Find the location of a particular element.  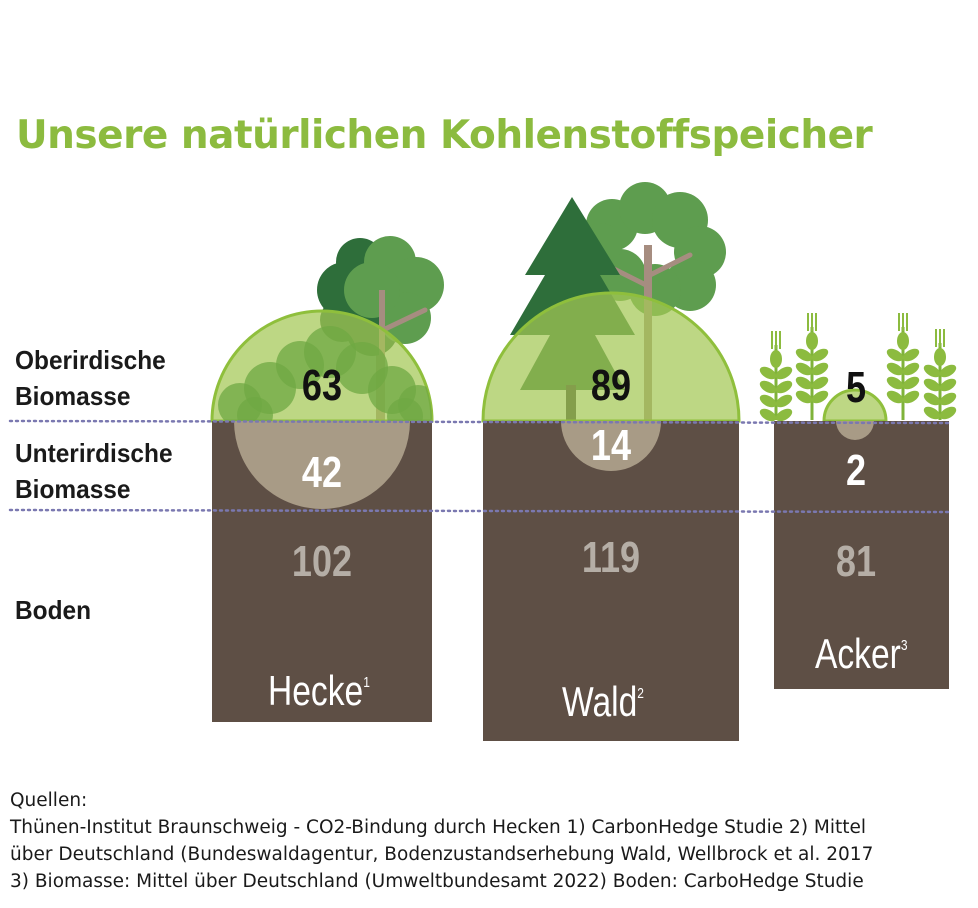

divider-above-below is located at coordinates (480, 422).